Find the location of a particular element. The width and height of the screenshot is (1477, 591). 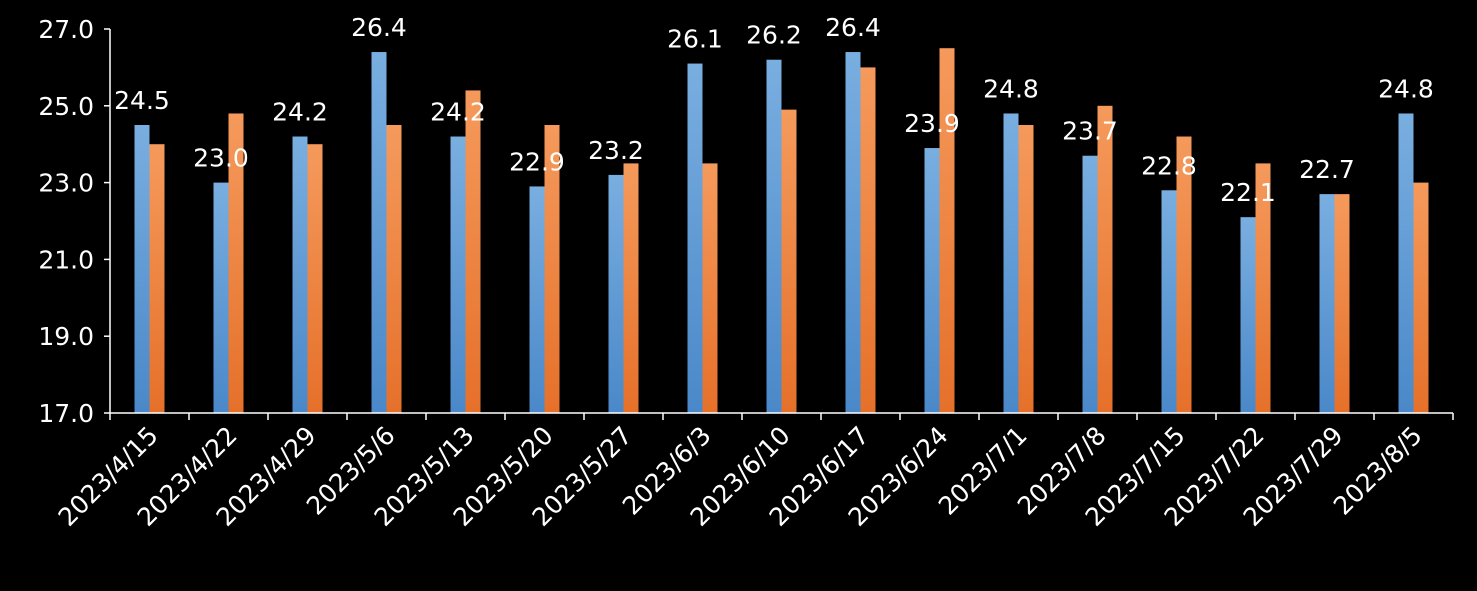

bar-series2-2023/4/22 is located at coordinates (236, 263).